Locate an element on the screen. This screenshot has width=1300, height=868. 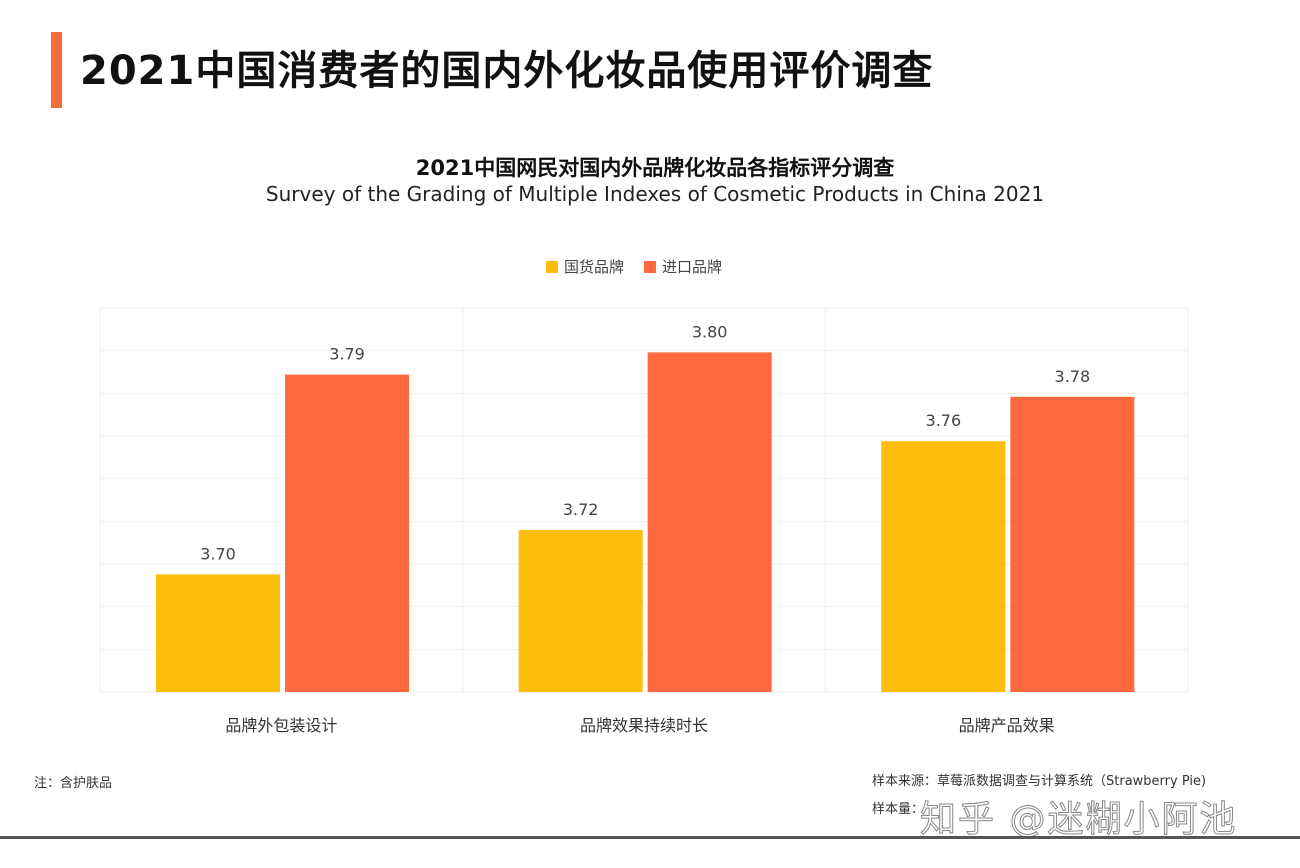
legend-item-imported: 进口品牌 is located at coordinates (683, 266).